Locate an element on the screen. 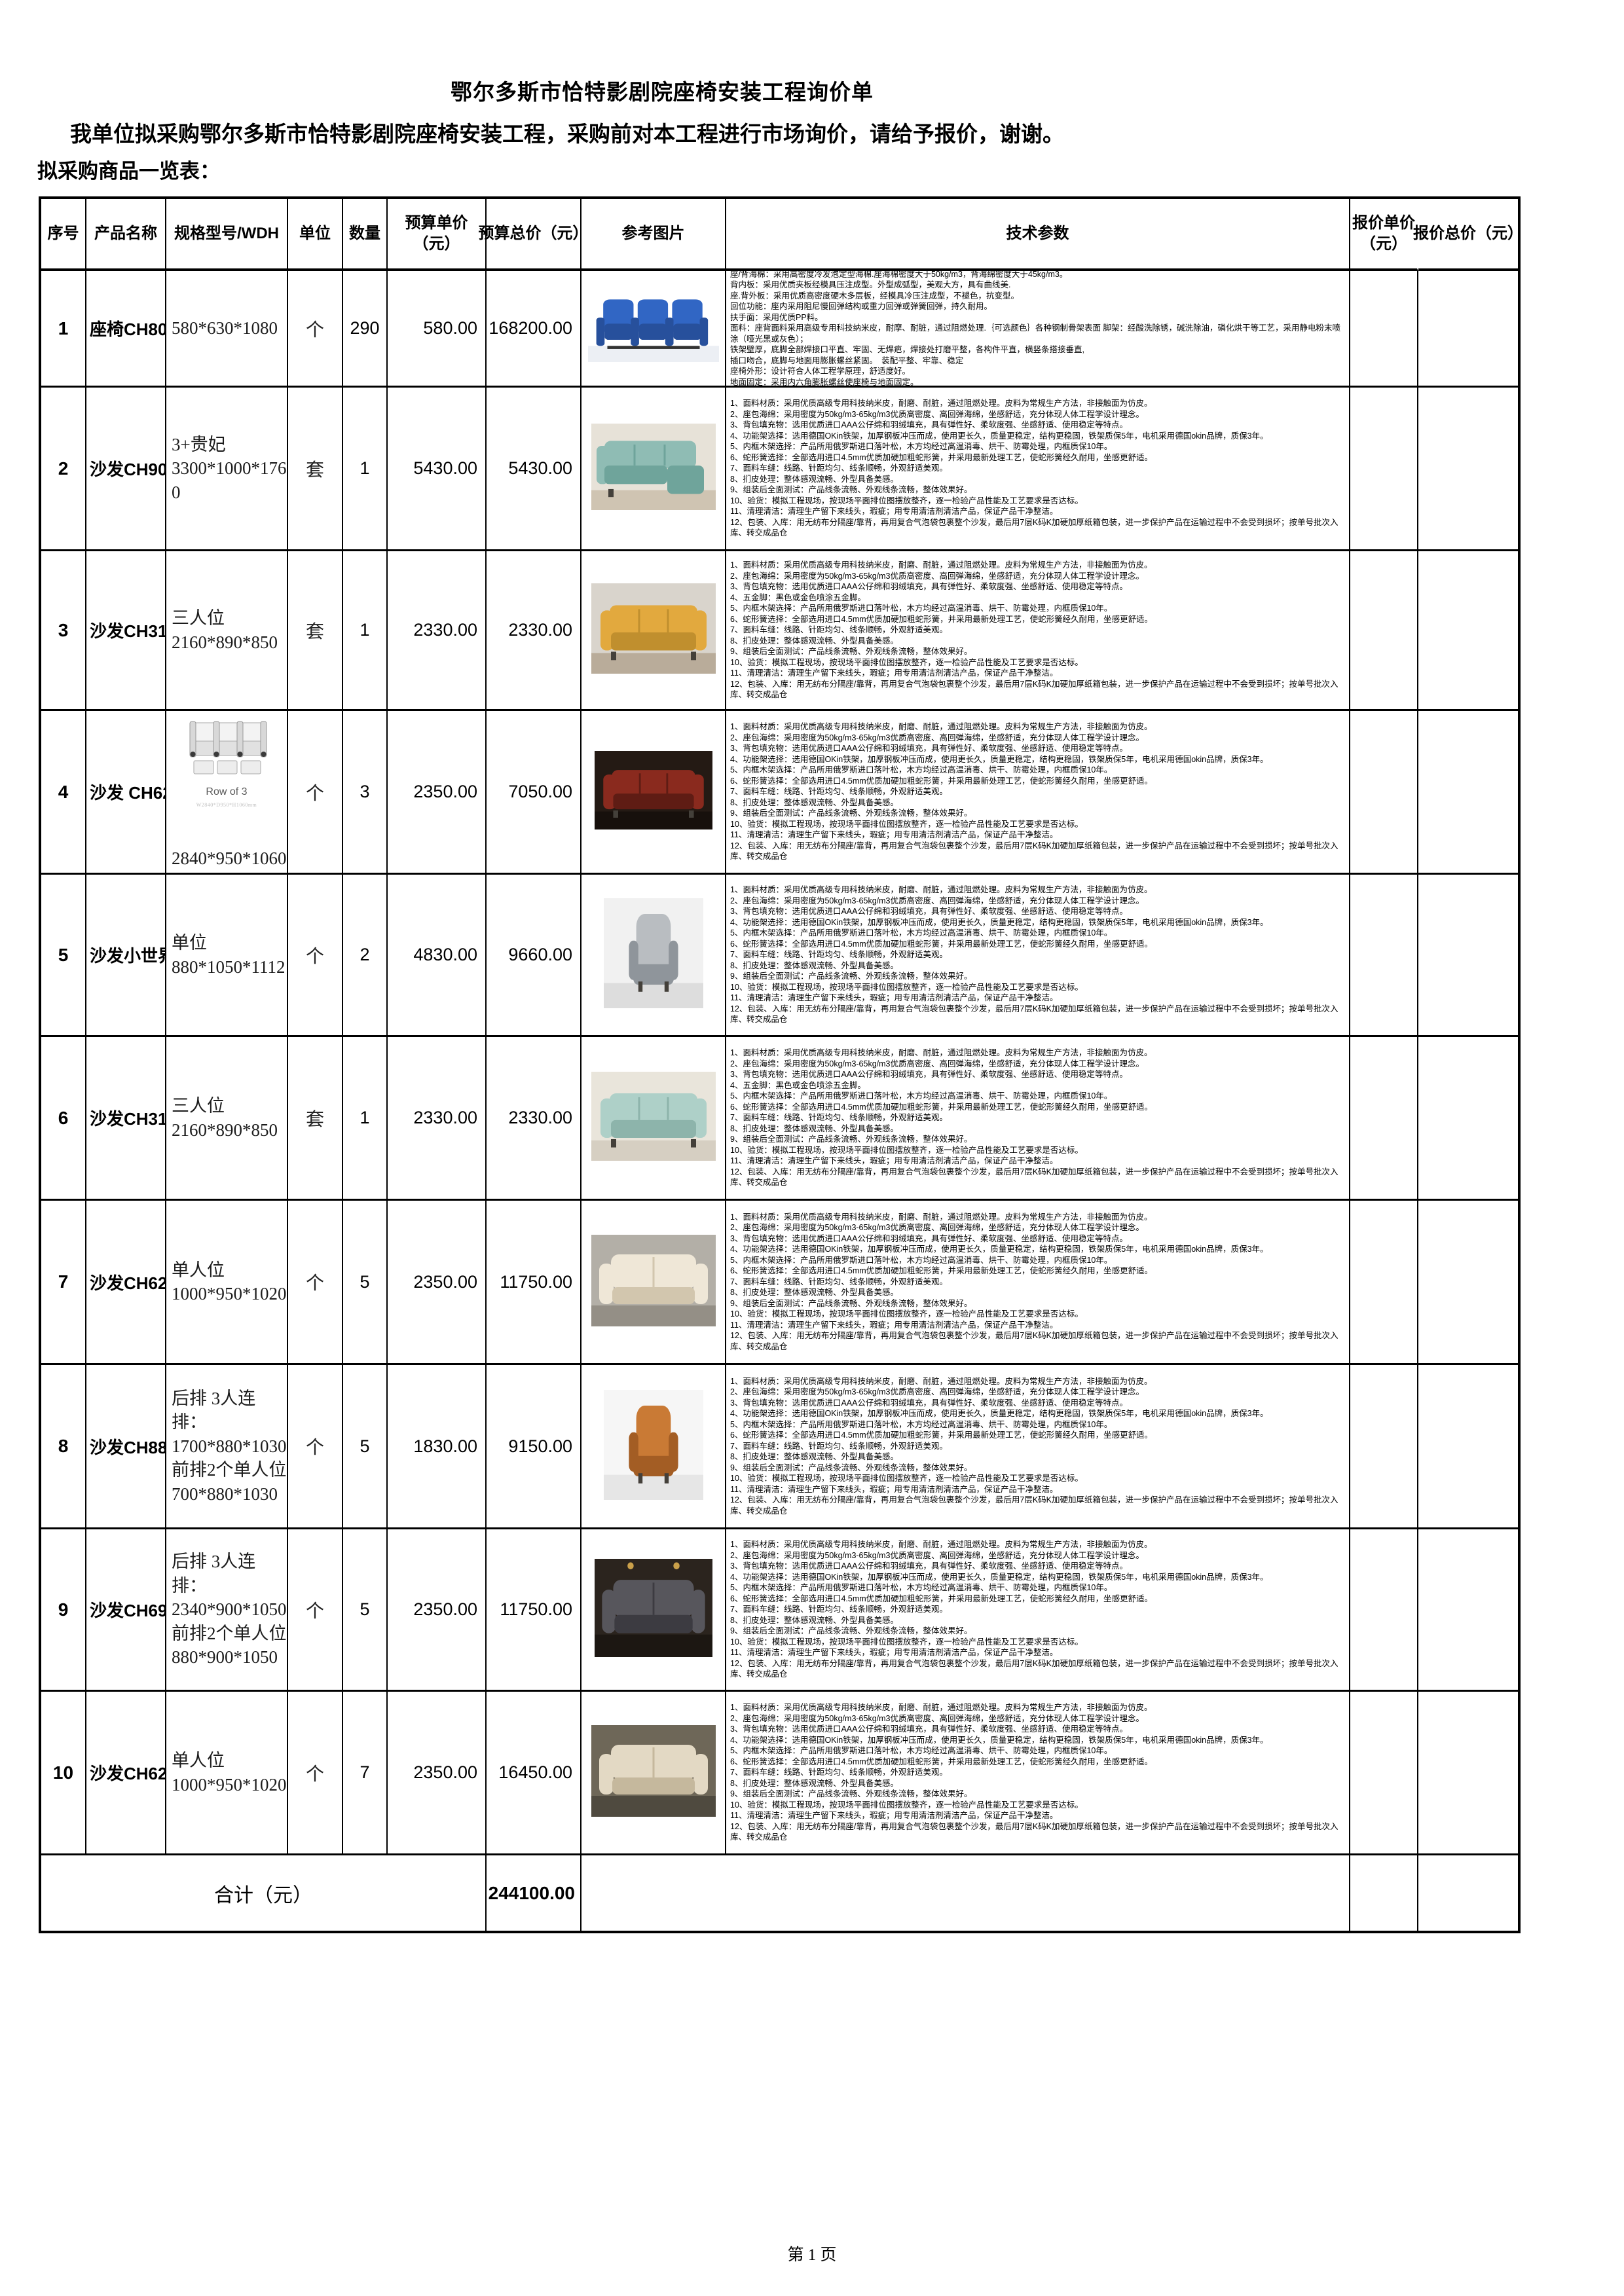 Image resolution: width=1624 pixels, height=2296 pixels. product-name: 沙发小世界 is located at coordinates (126, 956).